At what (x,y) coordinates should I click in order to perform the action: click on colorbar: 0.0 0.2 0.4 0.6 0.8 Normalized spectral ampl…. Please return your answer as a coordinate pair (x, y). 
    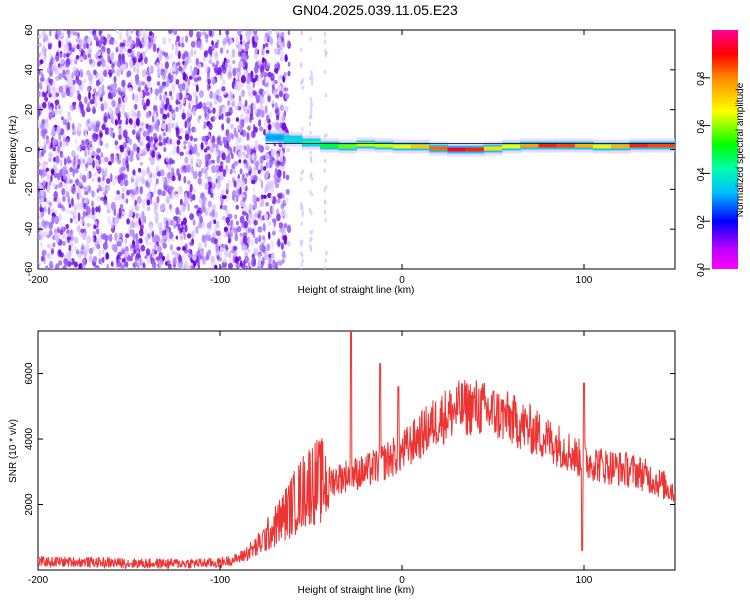
    Looking at the image, I should click on (721, 153).